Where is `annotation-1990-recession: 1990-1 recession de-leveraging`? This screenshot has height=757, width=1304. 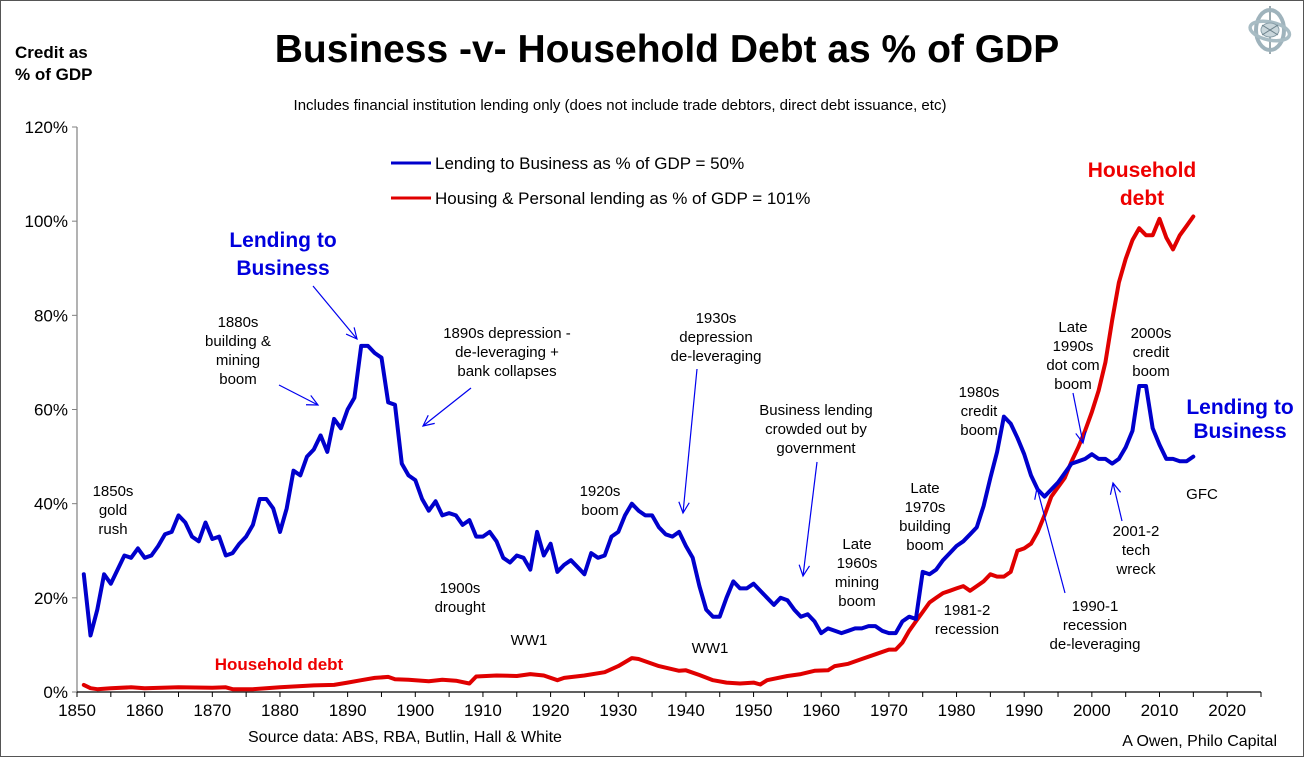
annotation-1990-recession: 1990-1 recession de-leveraging is located at coordinates (1095, 625).